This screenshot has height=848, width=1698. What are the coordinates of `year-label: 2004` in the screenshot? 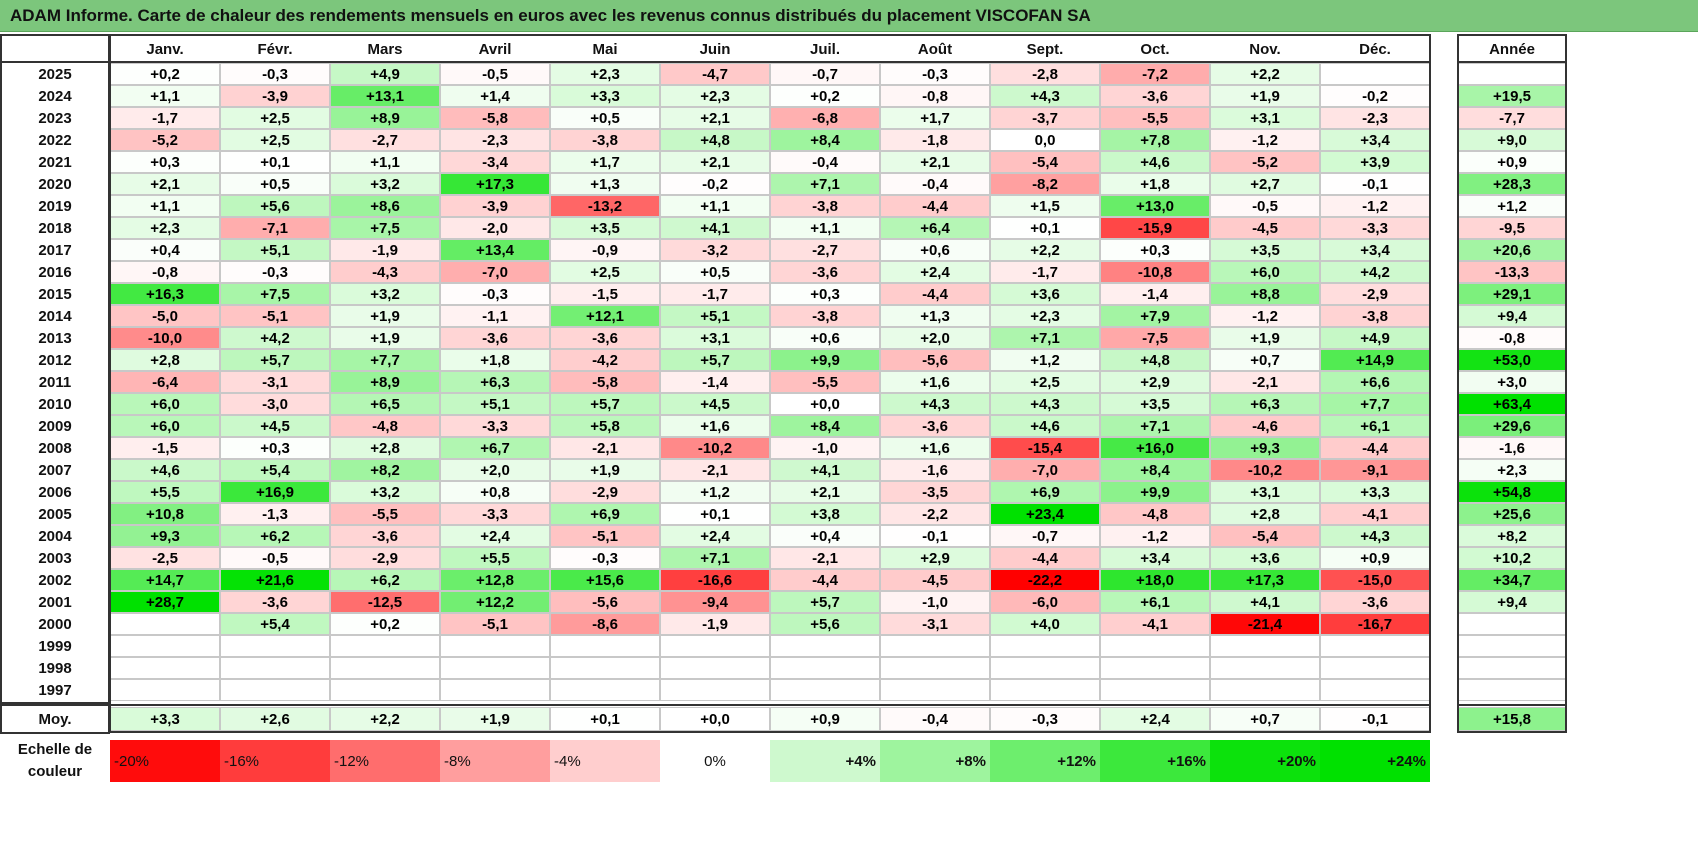 It's located at (55, 536).